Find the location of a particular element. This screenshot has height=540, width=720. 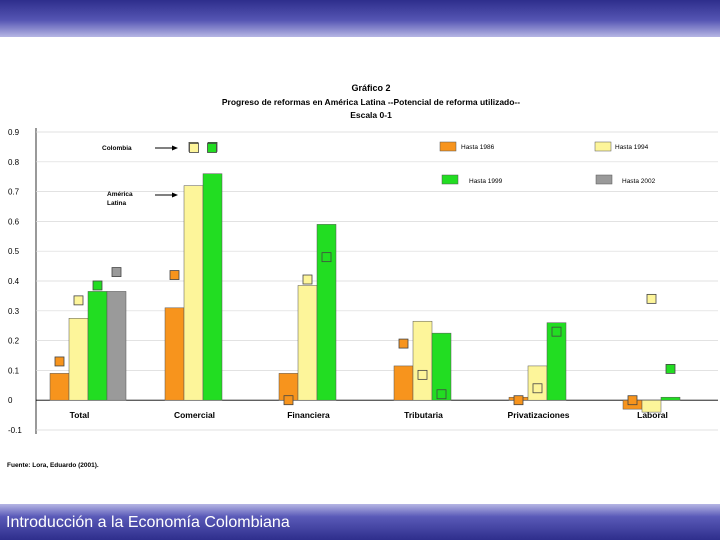

y-tick-label: 0.4 is located at coordinates (14, 281).